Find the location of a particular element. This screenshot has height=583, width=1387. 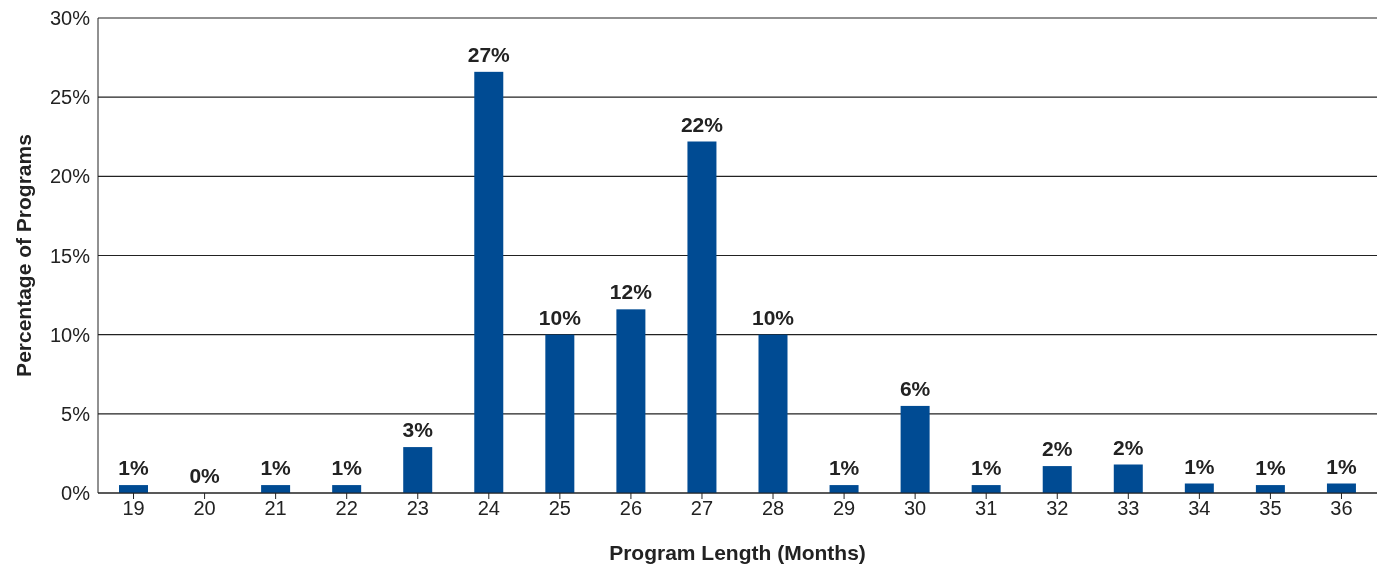

data-label: 12% is located at coordinates (631, 292).